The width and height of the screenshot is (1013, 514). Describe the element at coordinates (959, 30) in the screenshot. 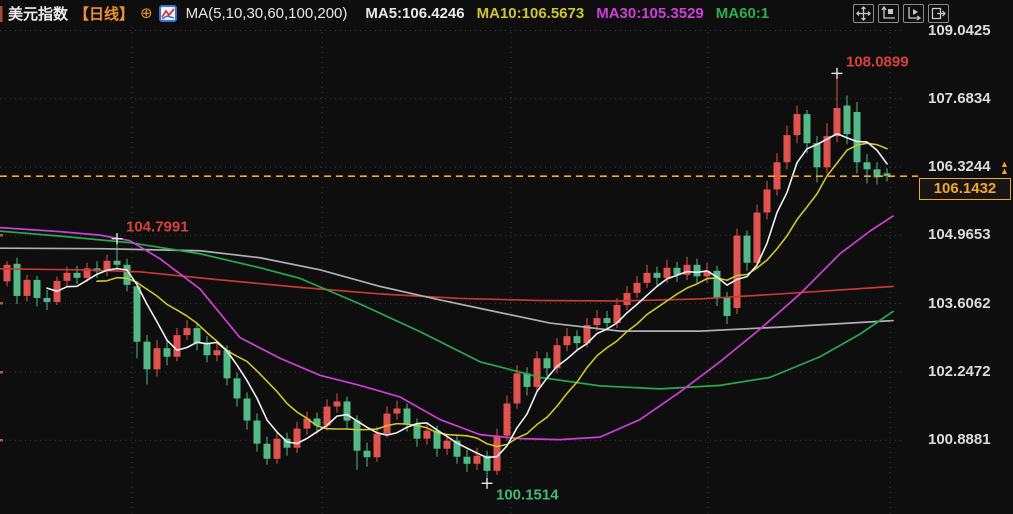

I see `y-axis-label: 109.0425` at that location.